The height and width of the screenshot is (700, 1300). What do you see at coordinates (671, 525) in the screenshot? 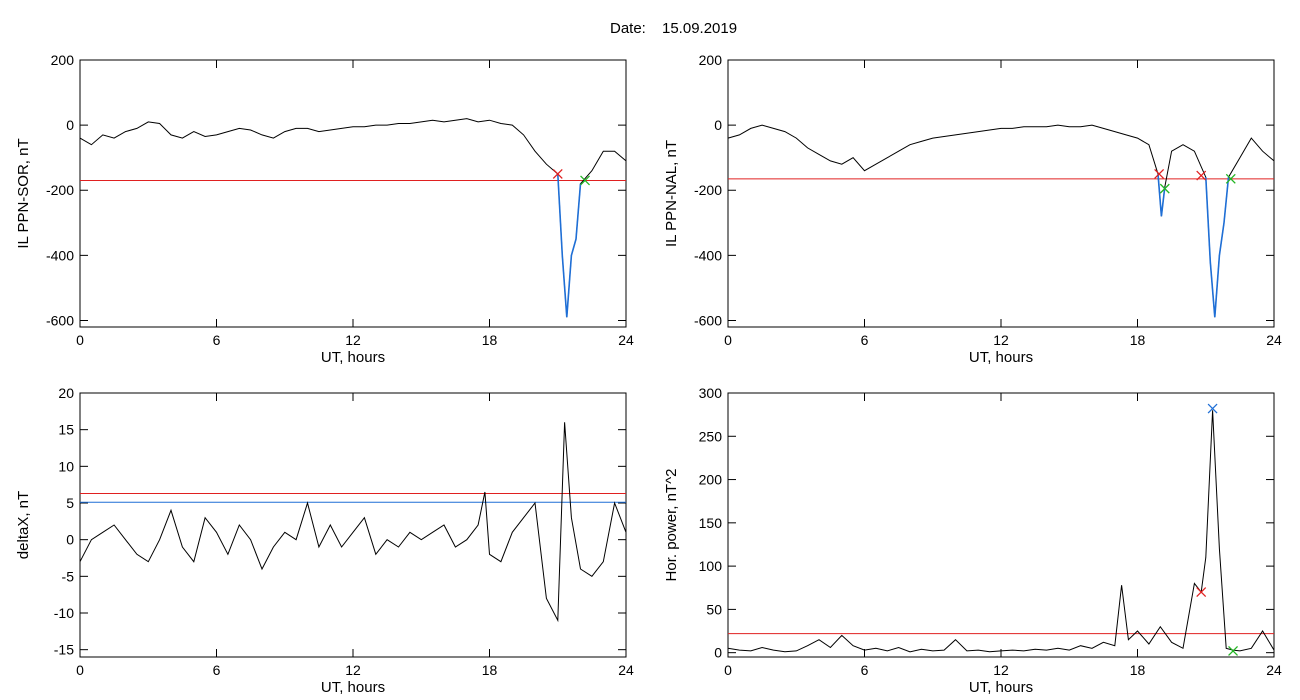
I see `y-axis-label: Hor. power, nT^2` at bounding box center [671, 525].